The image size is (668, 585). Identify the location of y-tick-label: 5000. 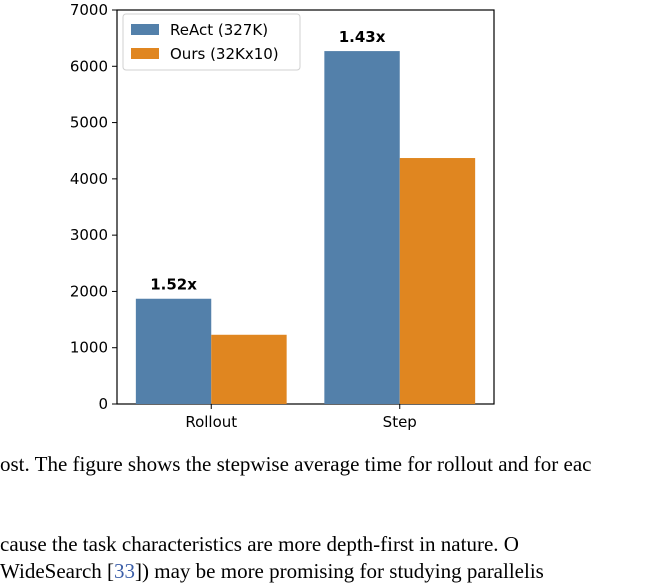
(89, 123).